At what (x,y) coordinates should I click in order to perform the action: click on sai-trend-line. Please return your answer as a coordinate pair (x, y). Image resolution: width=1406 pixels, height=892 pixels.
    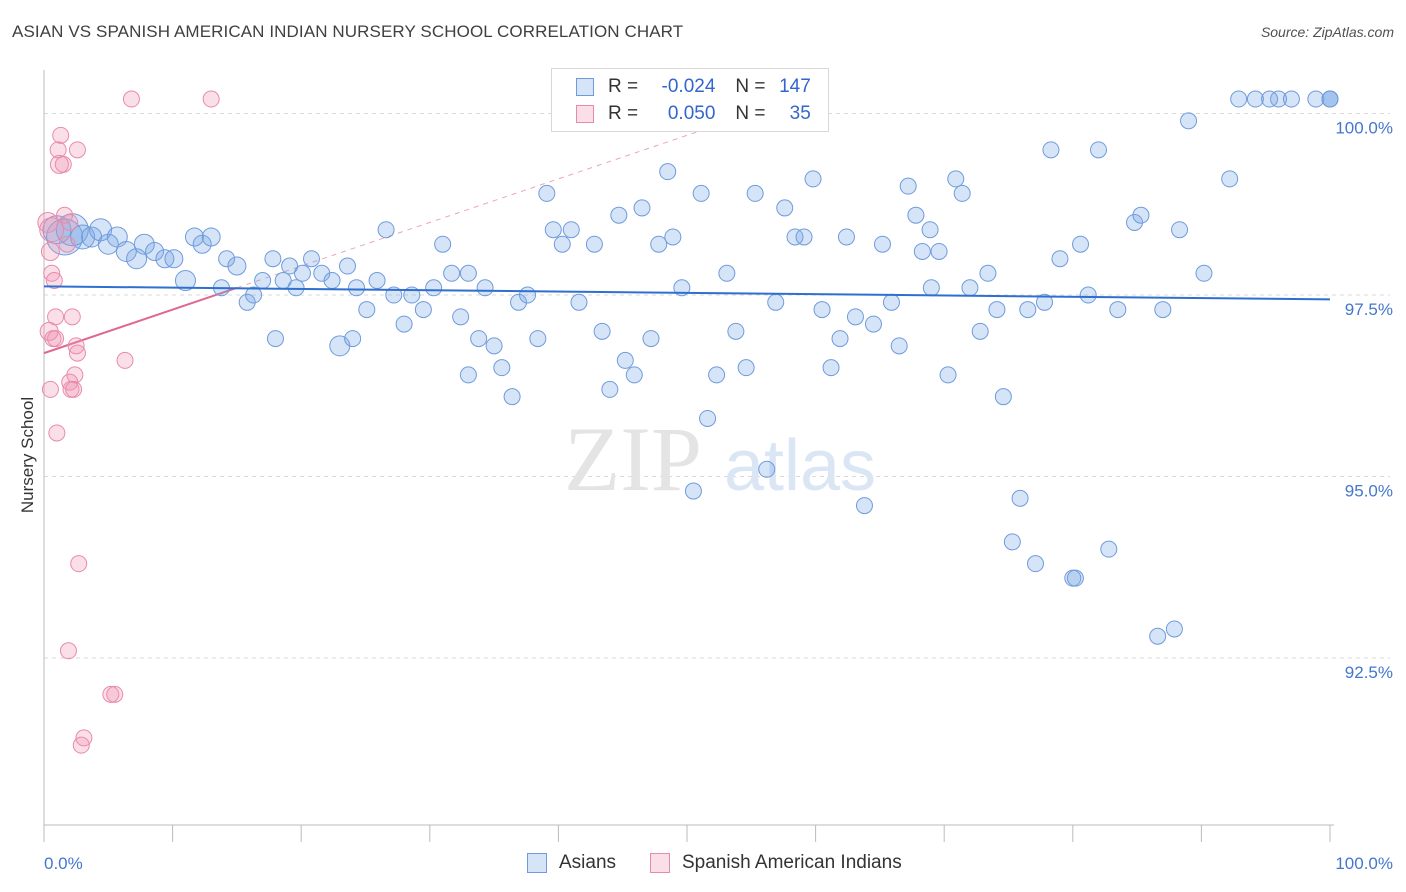
    Looking at the image, I should click on (140, 320).